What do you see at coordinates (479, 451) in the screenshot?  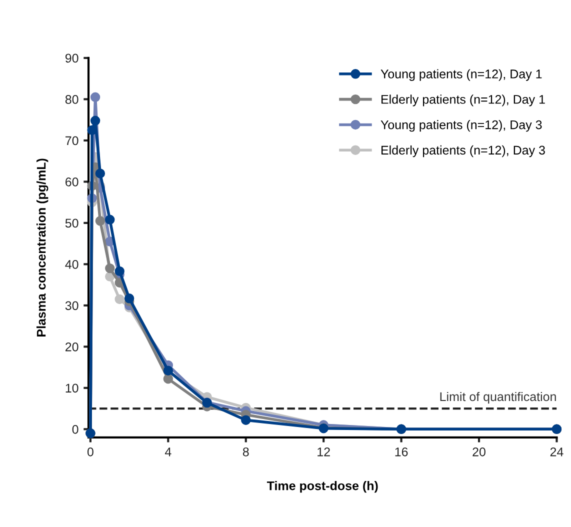 I see `x-tick-label: 20` at bounding box center [479, 451].